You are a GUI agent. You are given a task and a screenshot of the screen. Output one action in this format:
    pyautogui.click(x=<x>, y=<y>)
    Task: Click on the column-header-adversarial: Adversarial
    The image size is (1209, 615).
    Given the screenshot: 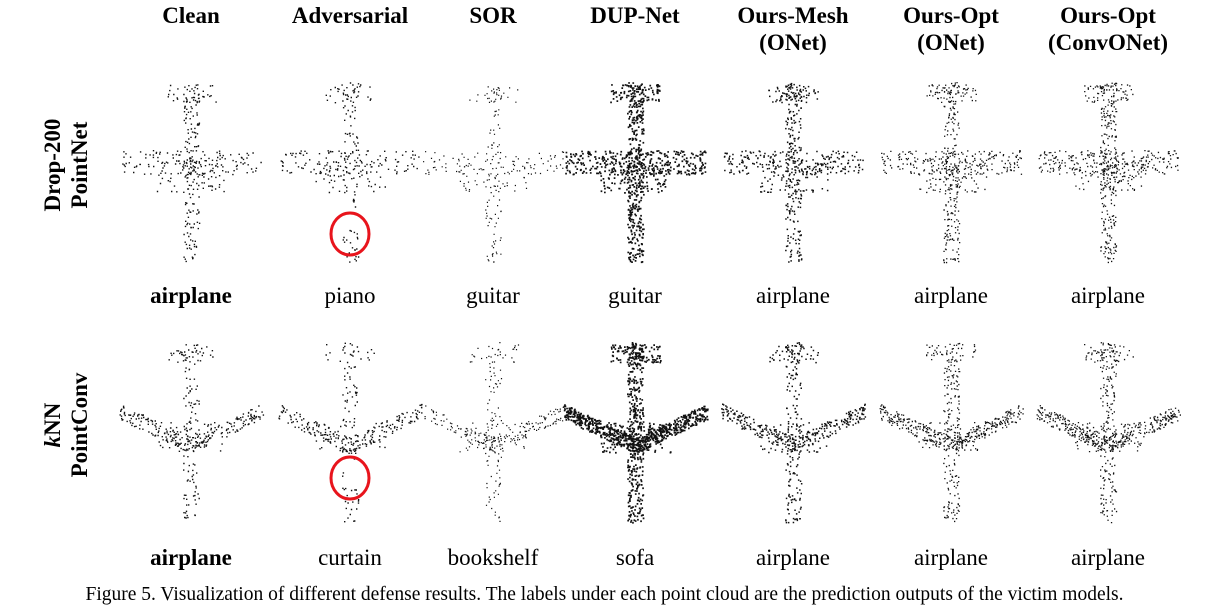 What is the action you would take?
    pyautogui.click(x=350, y=15)
    